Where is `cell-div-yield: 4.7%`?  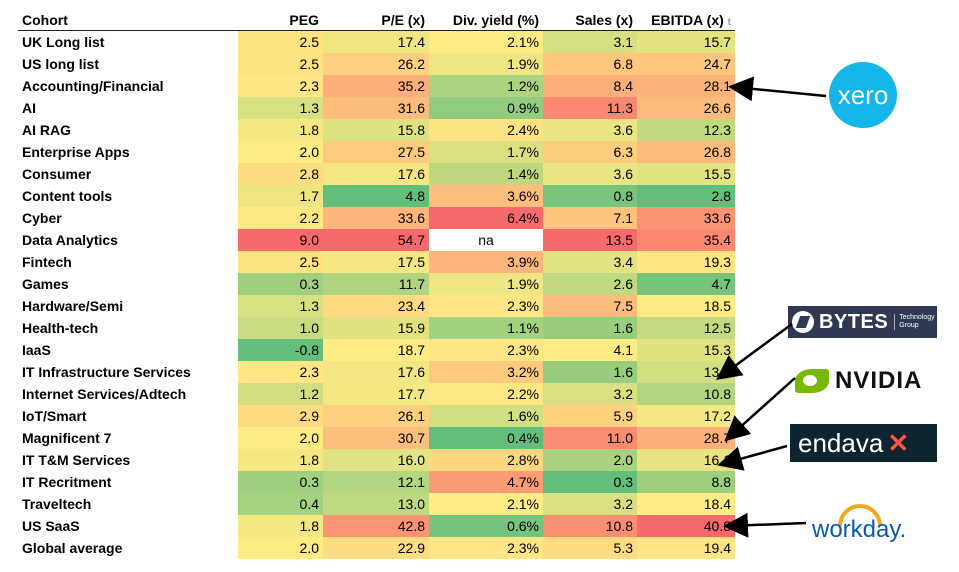 cell-div-yield: 4.7% is located at coordinates (486, 482).